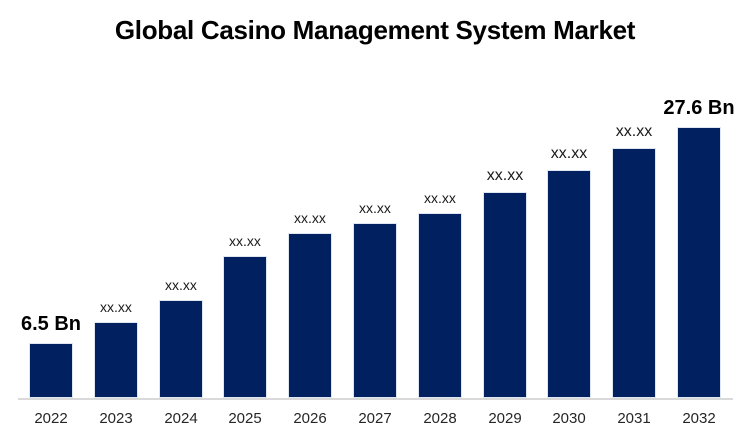 This screenshot has height=438, width=750. What do you see at coordinates (181, 418) in the screenshot?
I see `x-tick-label: 2024` at bounding box center [181, 418].